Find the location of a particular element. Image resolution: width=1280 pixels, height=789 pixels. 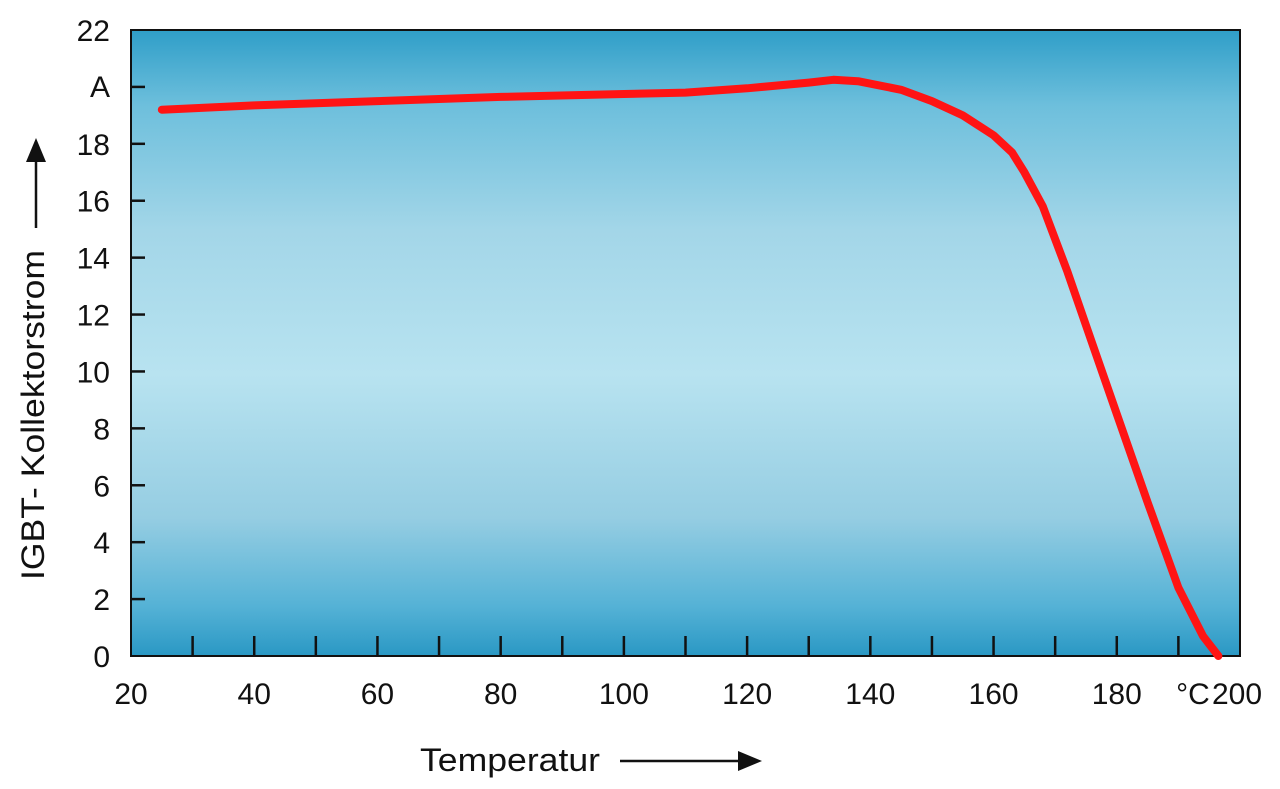

y-ticks is located at coordinates (138, 343).